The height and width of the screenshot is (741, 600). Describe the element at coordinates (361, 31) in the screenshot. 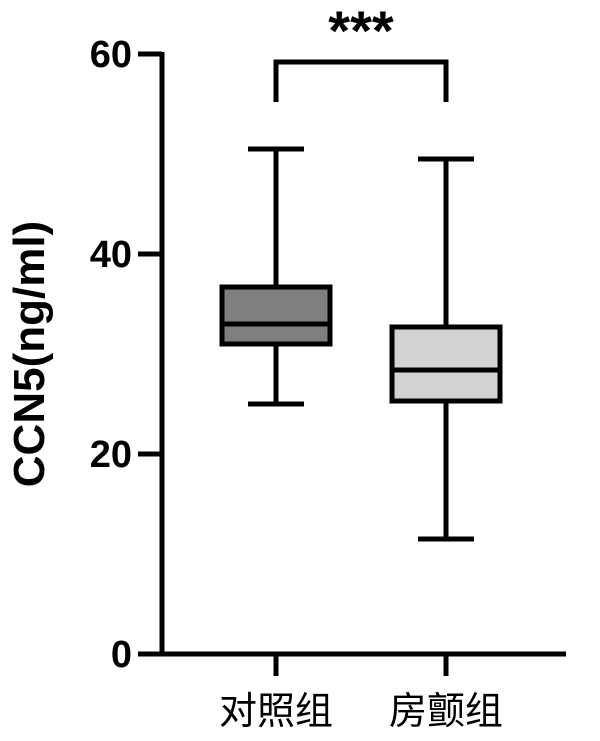

I see `significance-label: ***` at that location.